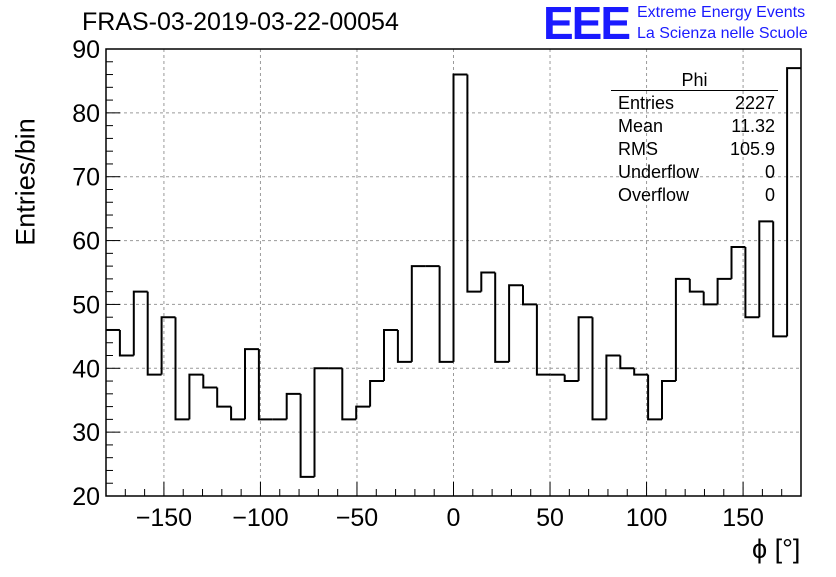 The width and height of the screenshot is (836, 577). What do you see at coordinates (86, 369) in the screenshot?
I see `y-tick-label: 40` at bounding box center [86, 369].